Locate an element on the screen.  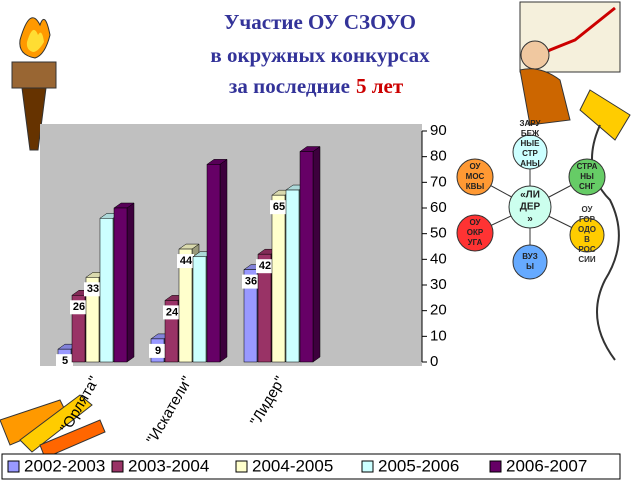
y-tick-label: 70 is located at coordinates (438, 181).